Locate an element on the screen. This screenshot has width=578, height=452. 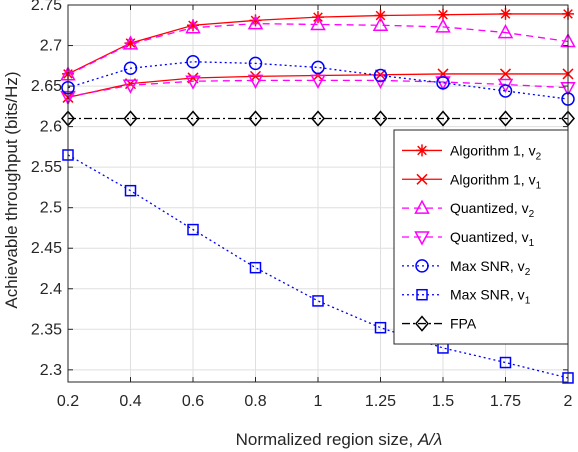
legend-label: Max SNR, v1 is located at coordinates (490, 297).